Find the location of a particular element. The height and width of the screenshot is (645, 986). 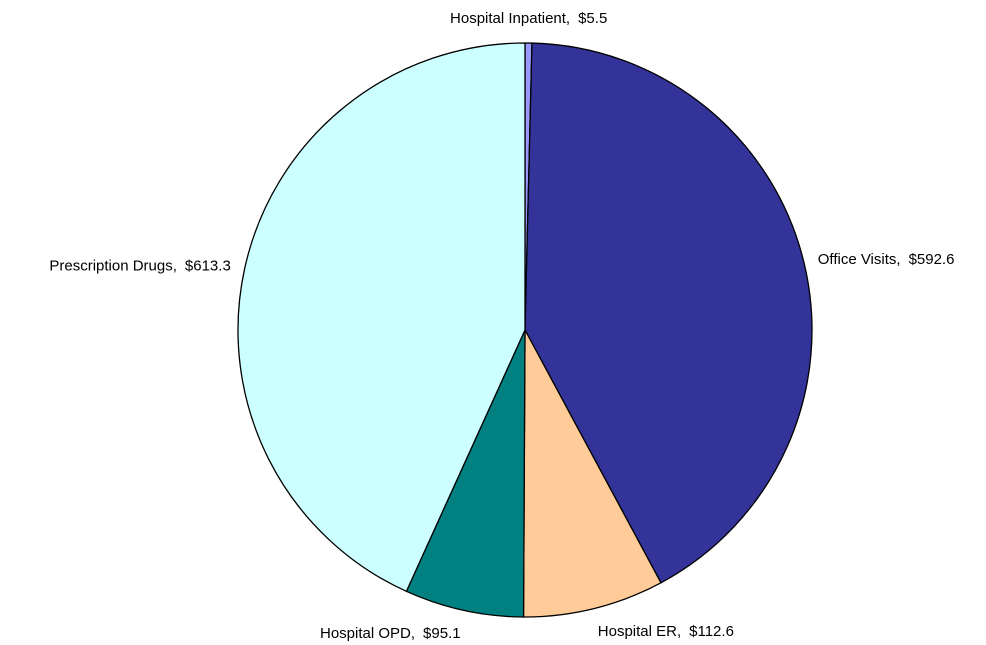

slice-label: Hospital Inpatient, $5.5 is located at coordinates (528, 18).